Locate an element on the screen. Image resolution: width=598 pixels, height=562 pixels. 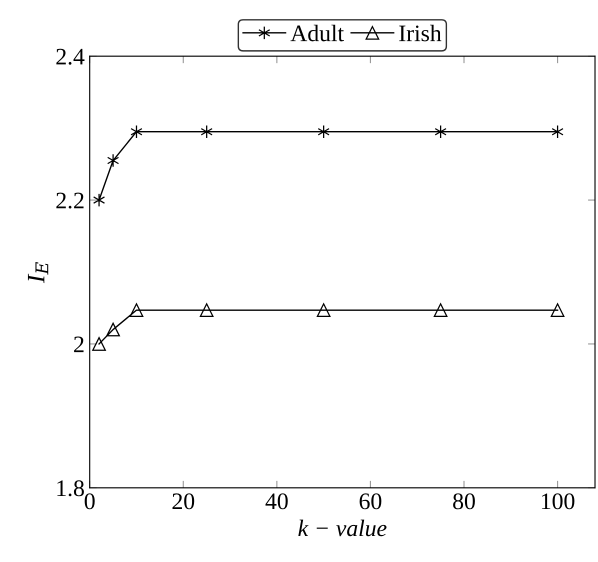
x-tick-label: 0 is located at coordinates (89, 501).